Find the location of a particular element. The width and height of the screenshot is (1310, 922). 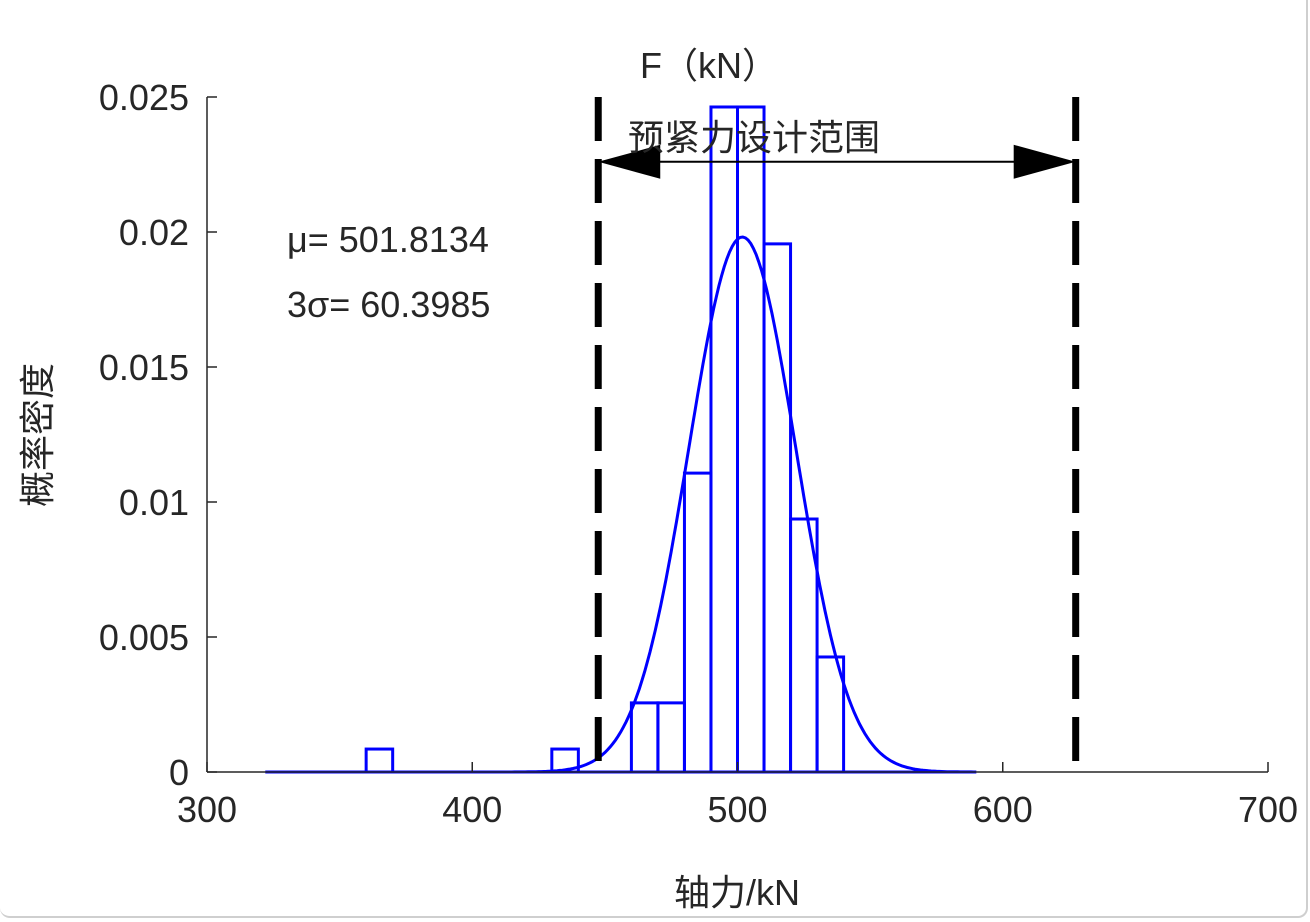

x-axis-label: 轴力/kN is located at coordinates (737, 892).